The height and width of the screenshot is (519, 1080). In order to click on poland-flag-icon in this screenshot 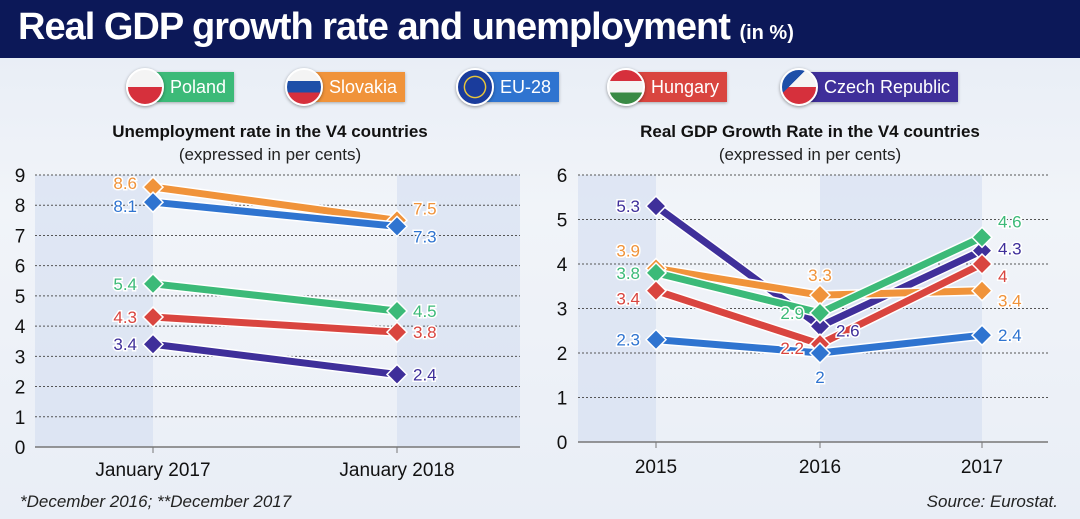, I will do `click(145, 87)`.